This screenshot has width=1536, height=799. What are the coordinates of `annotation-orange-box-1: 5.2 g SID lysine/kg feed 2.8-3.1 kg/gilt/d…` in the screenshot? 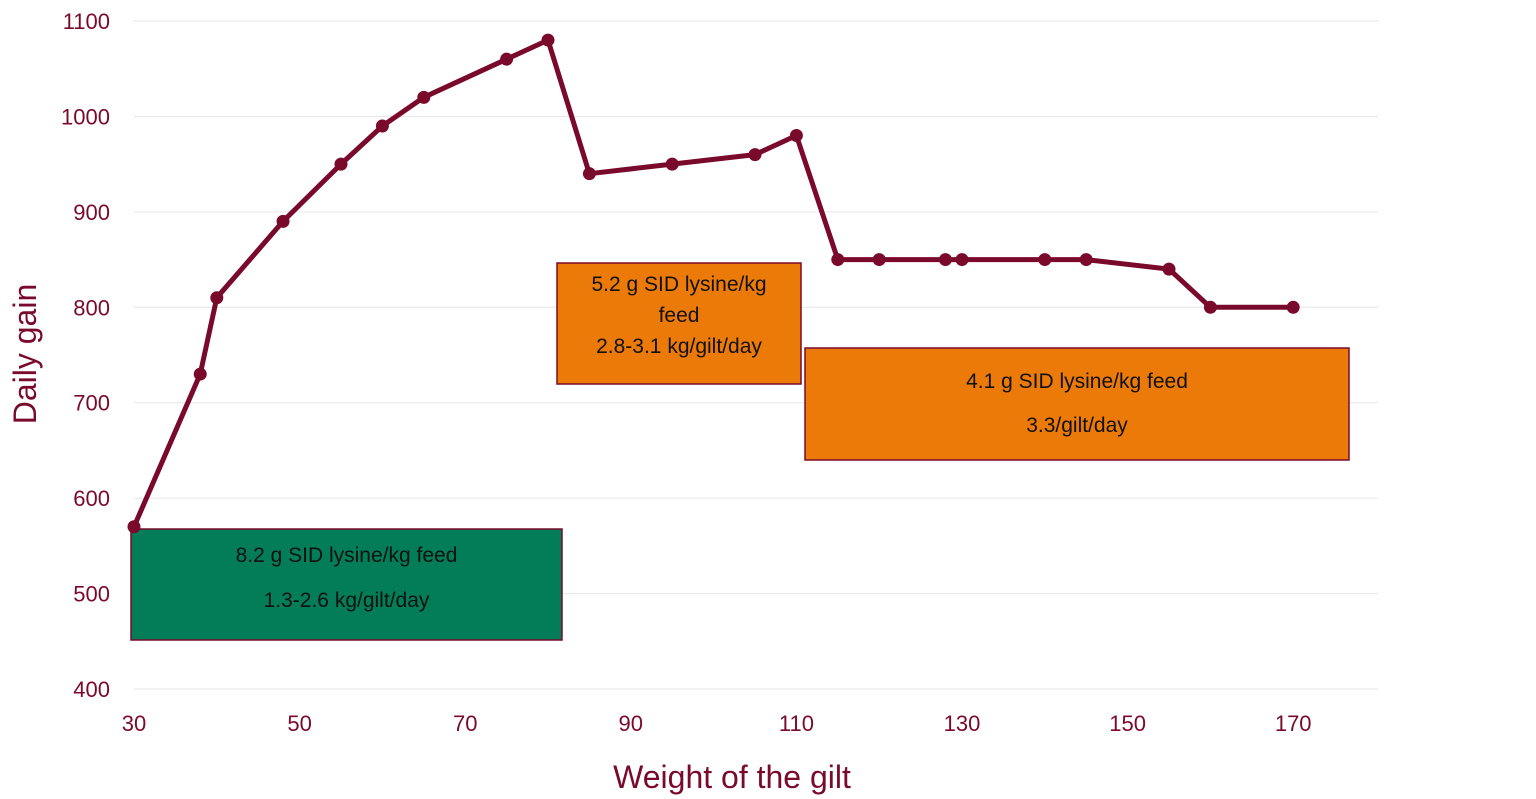 It's located at (679, 323).